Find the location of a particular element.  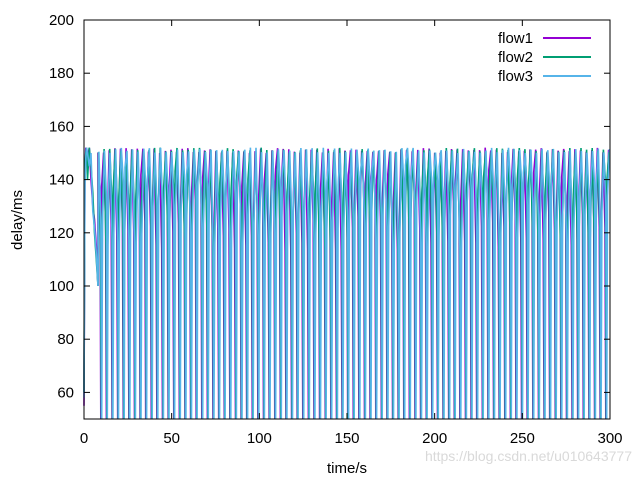

watermark-text: https://blog.csdn.net/u010643777 is located at coordinates (528, 456).